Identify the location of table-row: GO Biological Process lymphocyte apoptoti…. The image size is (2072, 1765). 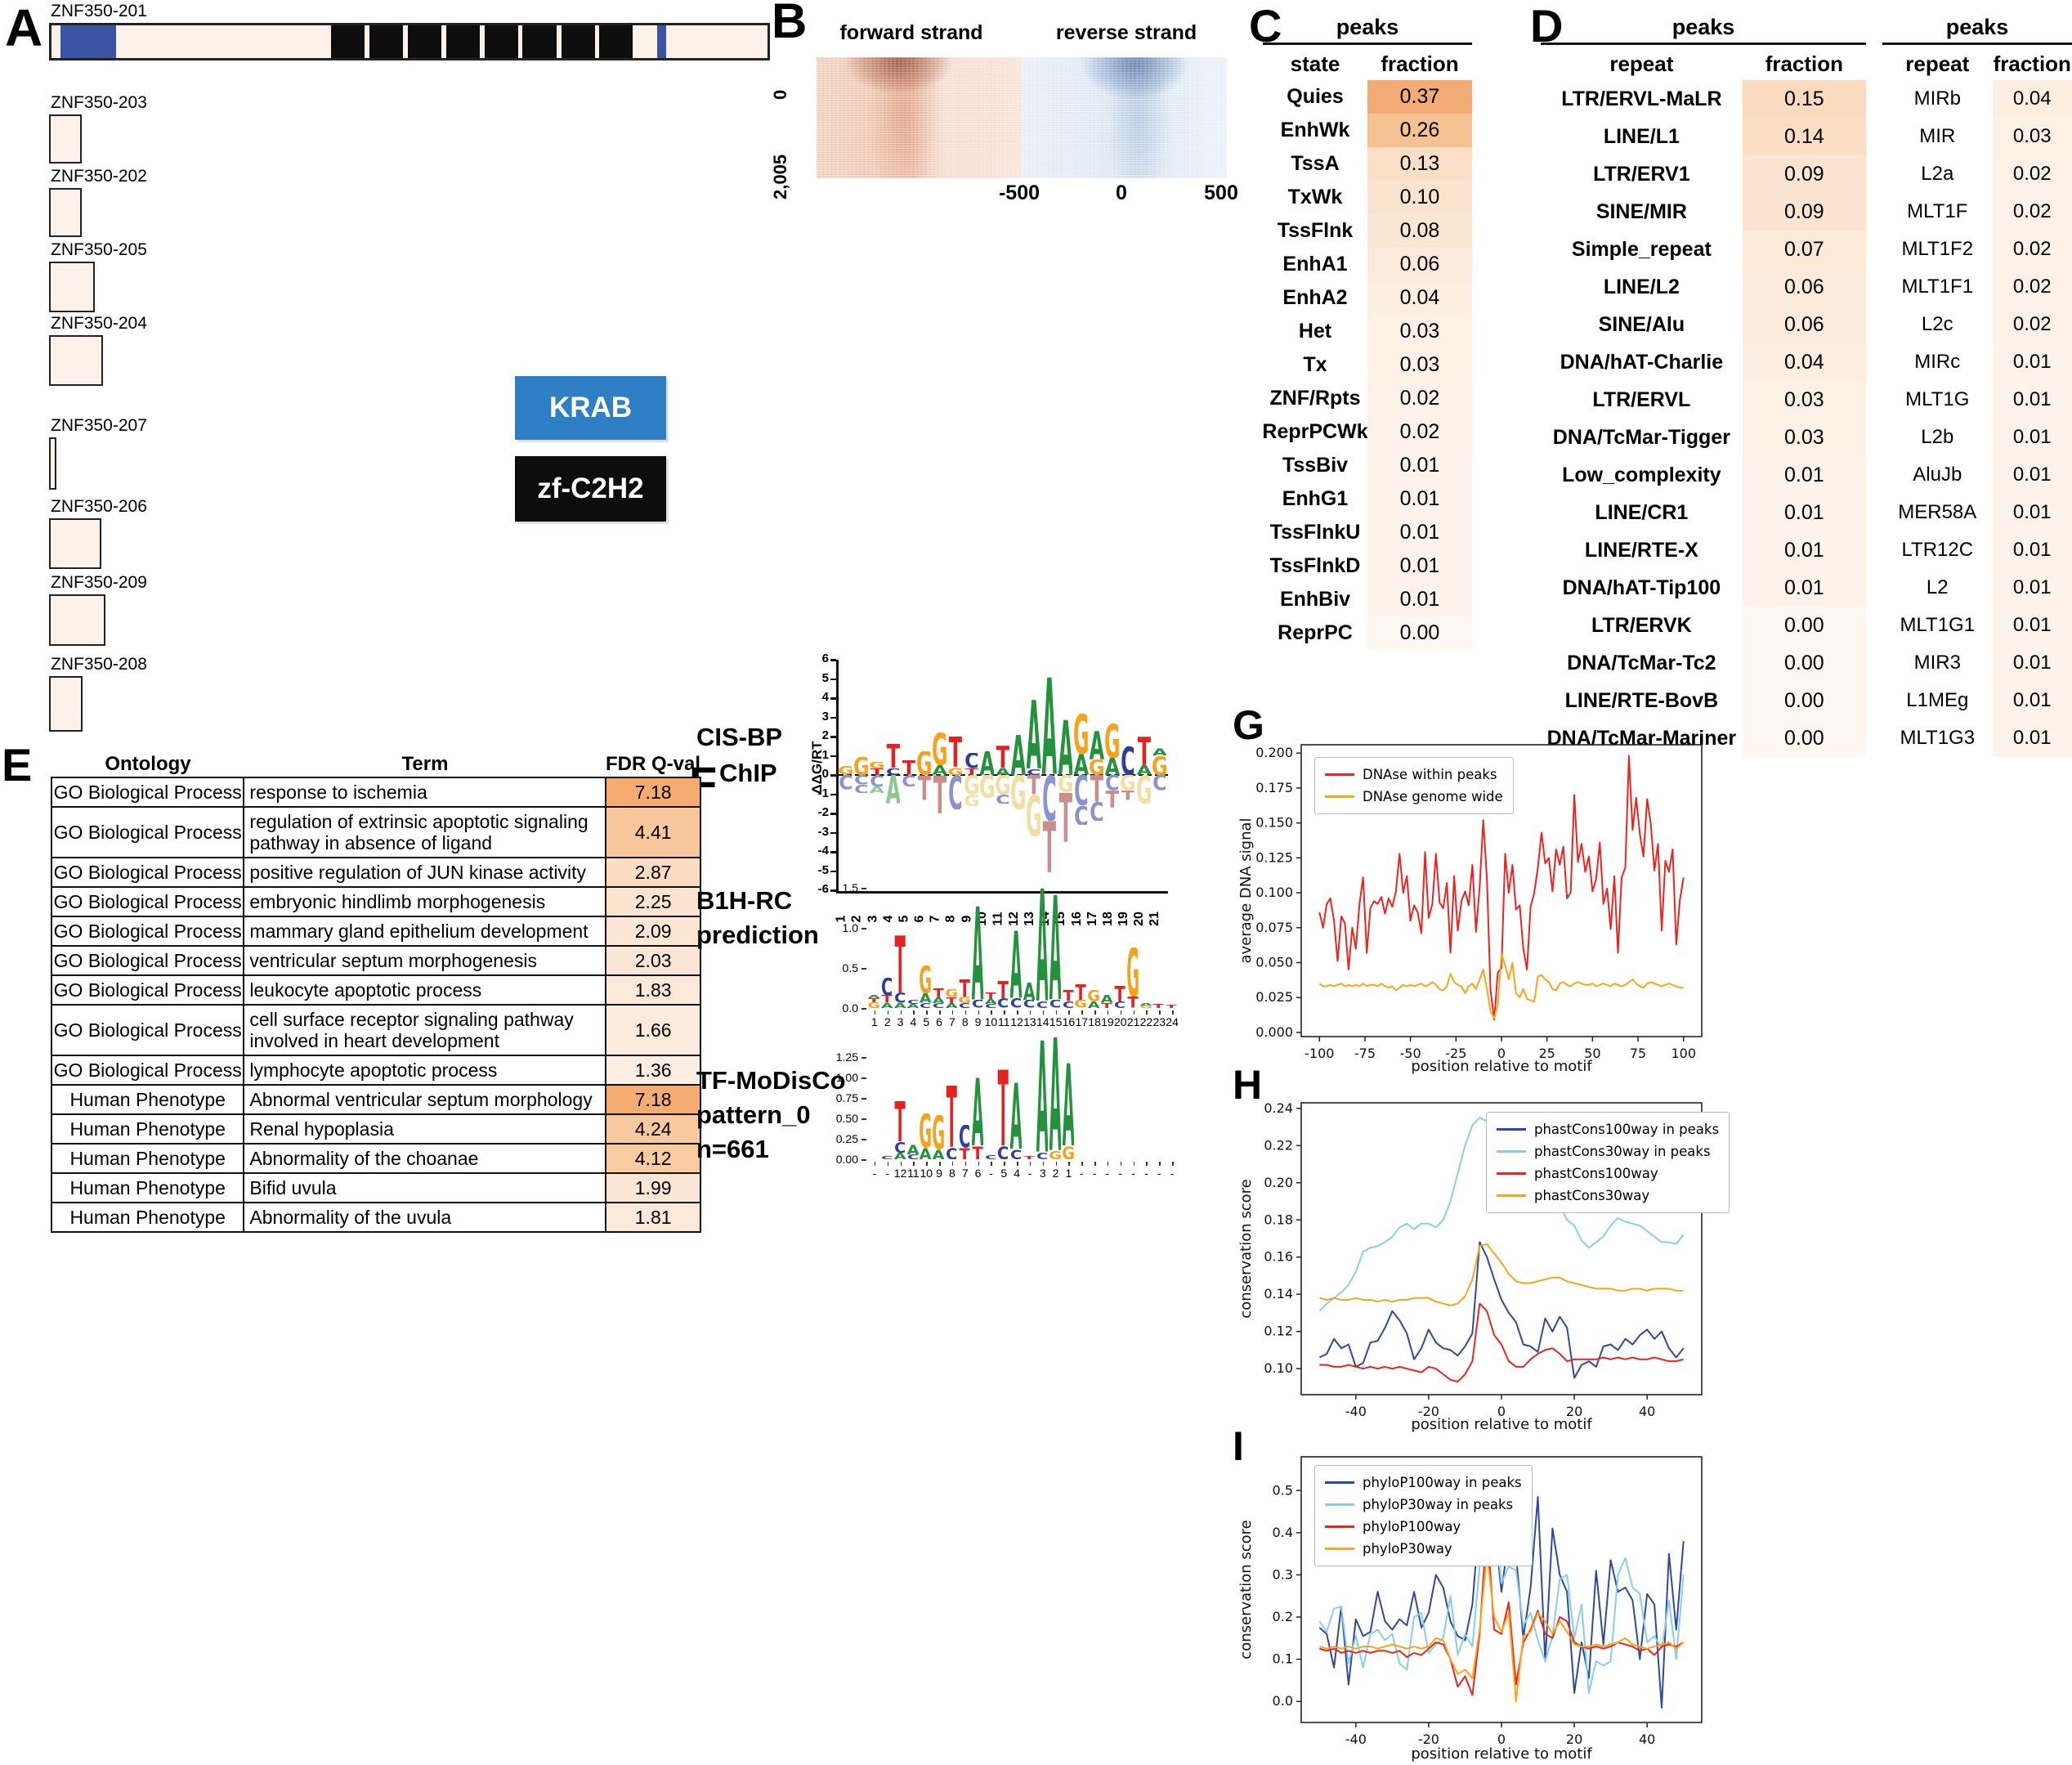
(376, 1071).